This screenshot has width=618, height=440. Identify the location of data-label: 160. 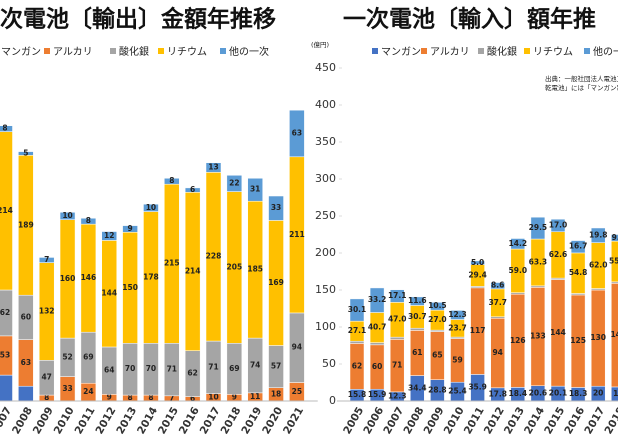
(68, 278).